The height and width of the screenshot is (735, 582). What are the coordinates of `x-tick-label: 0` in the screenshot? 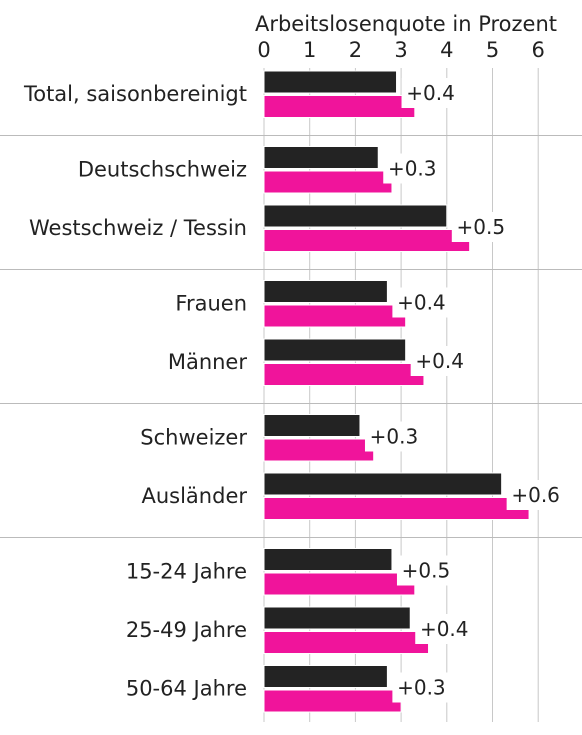 It's located at (263, 50).